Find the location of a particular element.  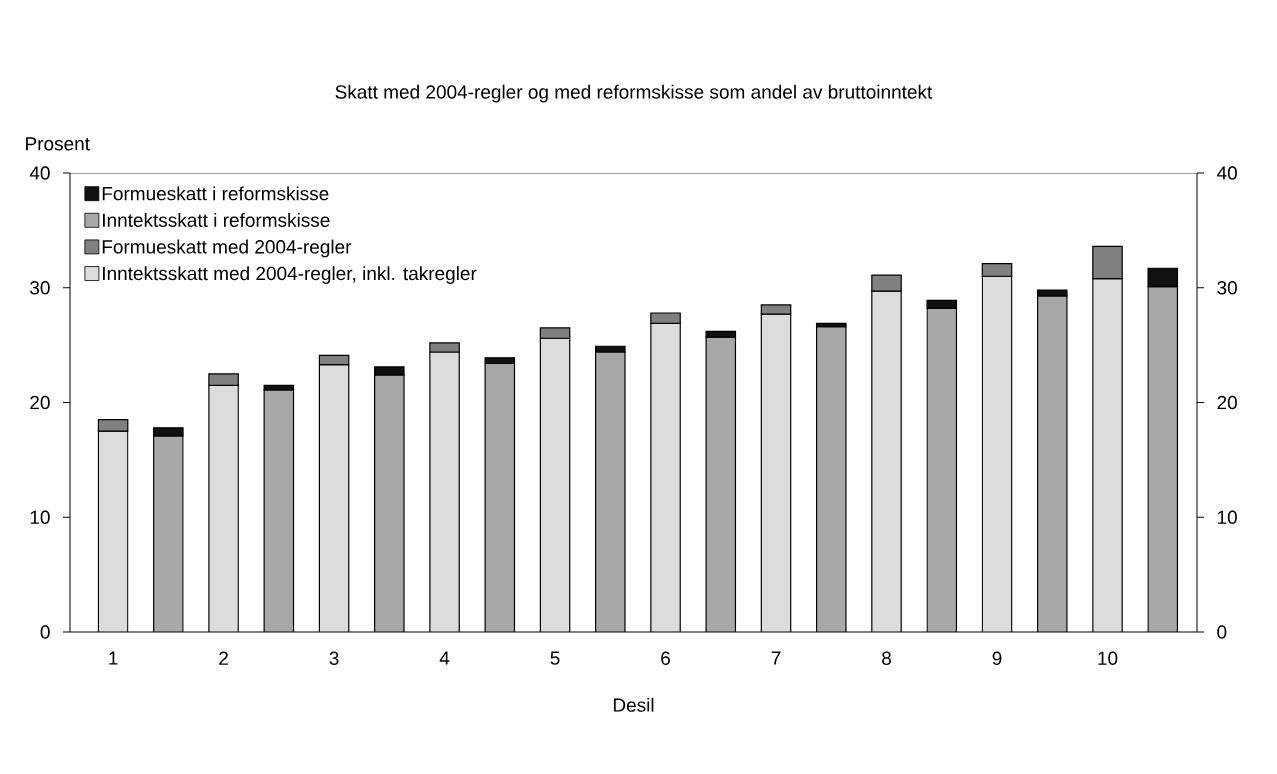

x-tick-label: 2 is located at coordinates (223, 658).